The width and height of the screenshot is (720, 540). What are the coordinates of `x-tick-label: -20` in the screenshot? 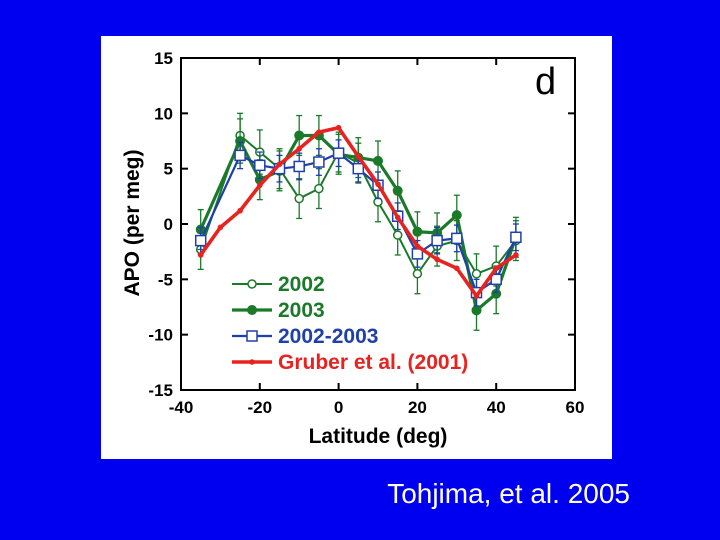 It's located at (260, 407).